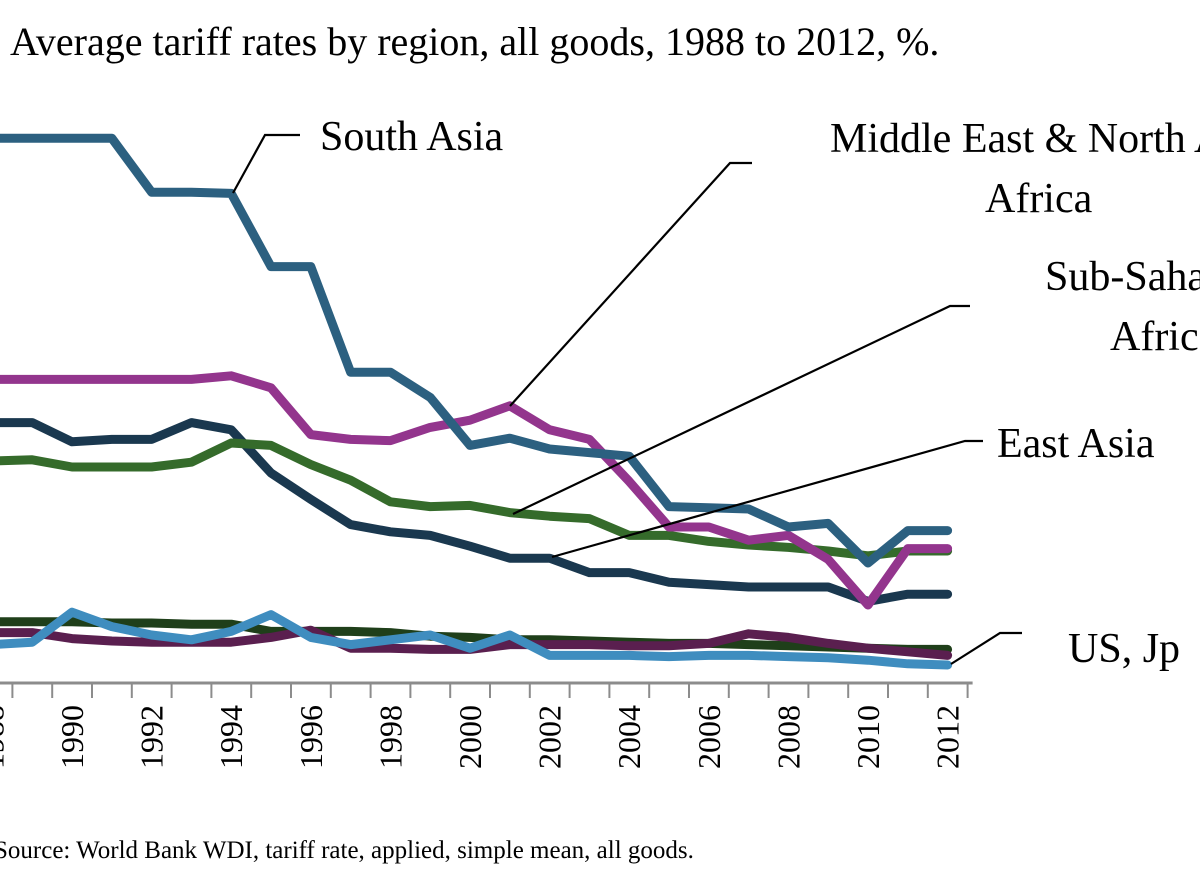 The image size is (1200, 878). I want to click on x-tick-label: 2002, so click(550, 737).